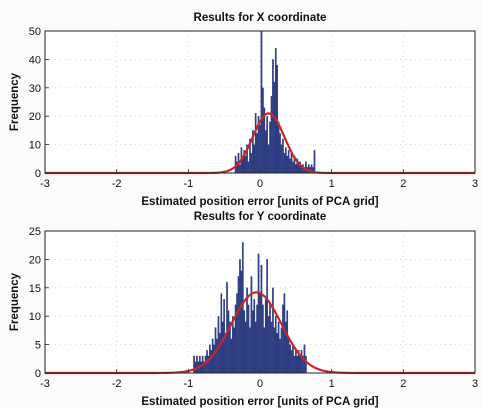  I want to click on x-tick-label: 0, so click(260, 184).